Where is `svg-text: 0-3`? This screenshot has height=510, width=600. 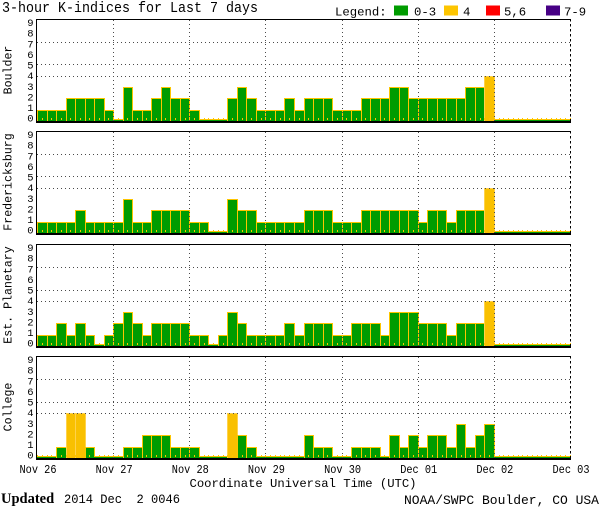 svg-text: 0-3 is located at coordinates (425, 13).